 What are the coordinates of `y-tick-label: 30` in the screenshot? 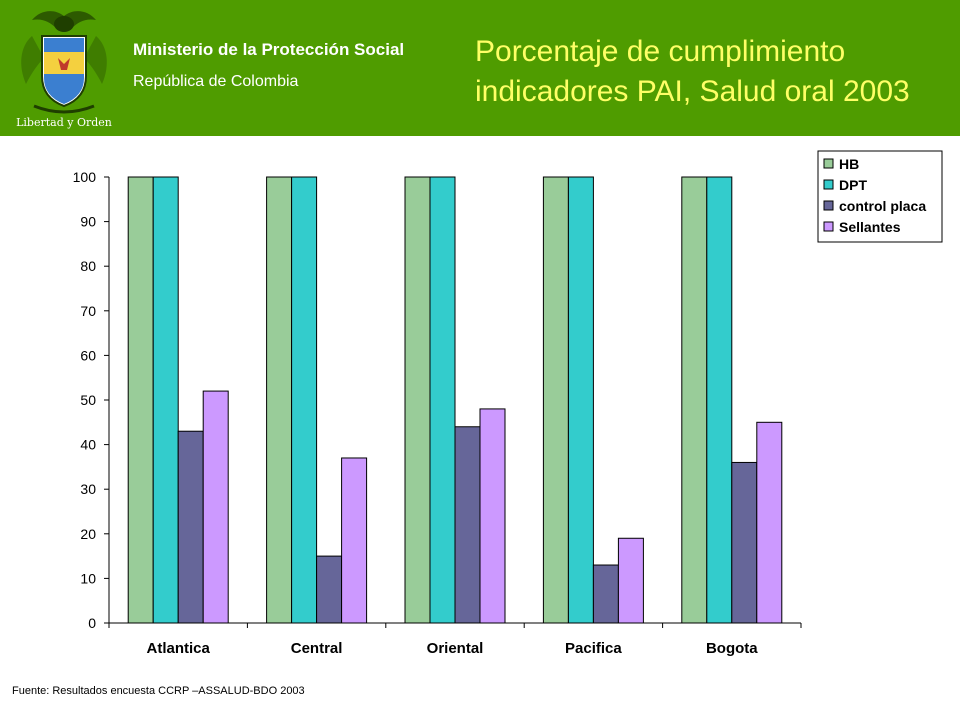 It's located at (88, 489).